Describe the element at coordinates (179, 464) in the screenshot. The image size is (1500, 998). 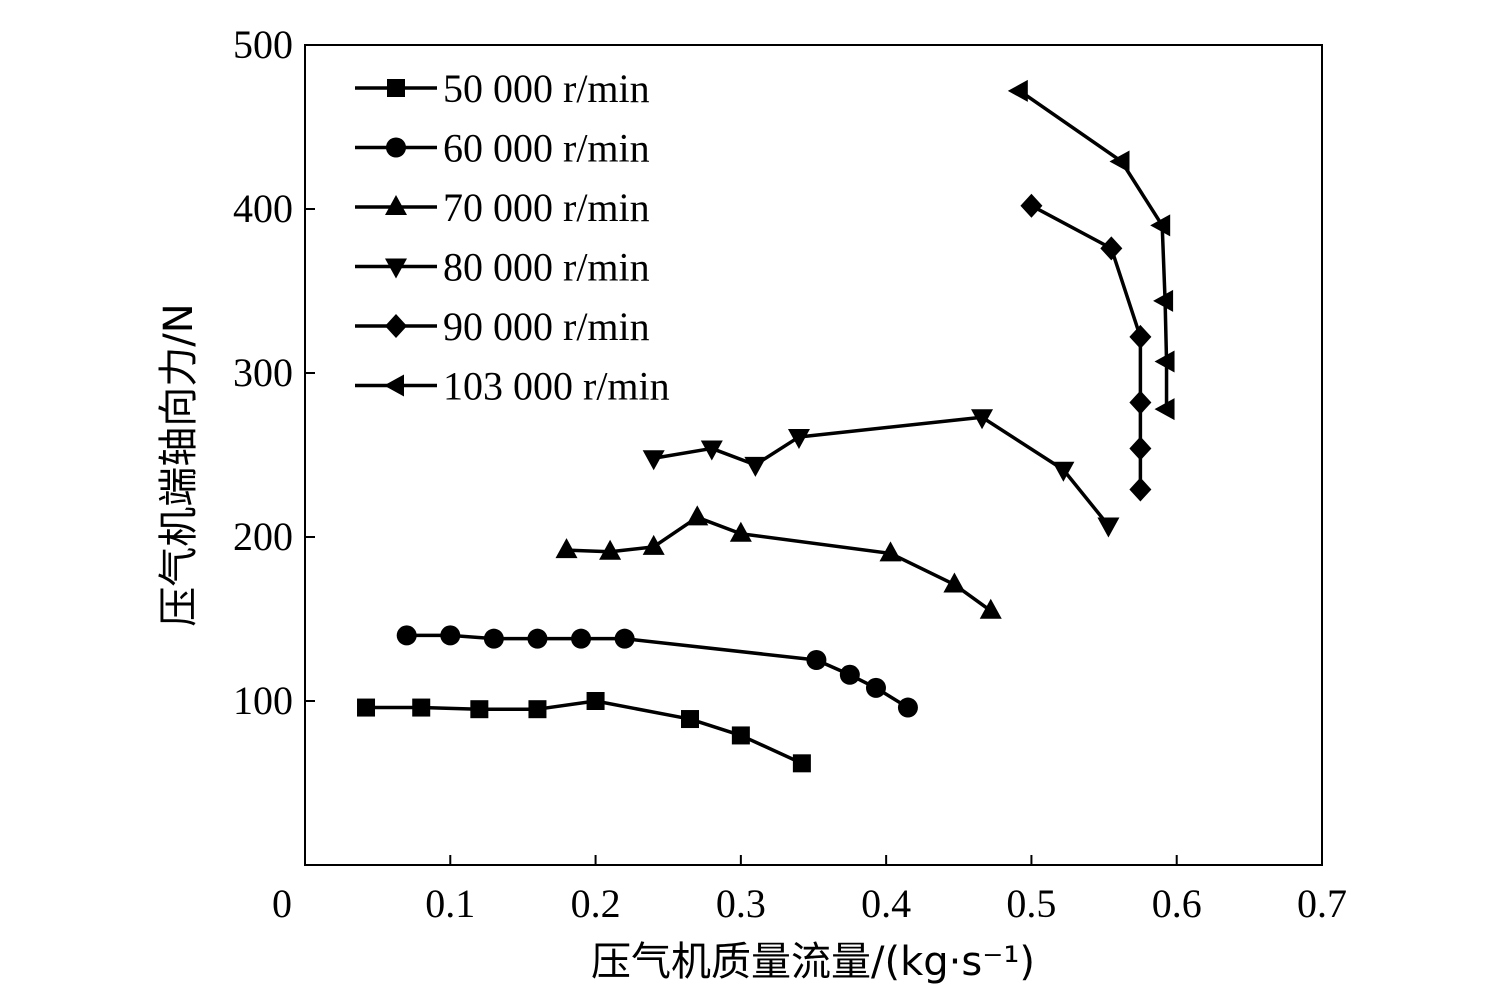
I see `y-axis-label: 压气机端轴向力/N` at that location.